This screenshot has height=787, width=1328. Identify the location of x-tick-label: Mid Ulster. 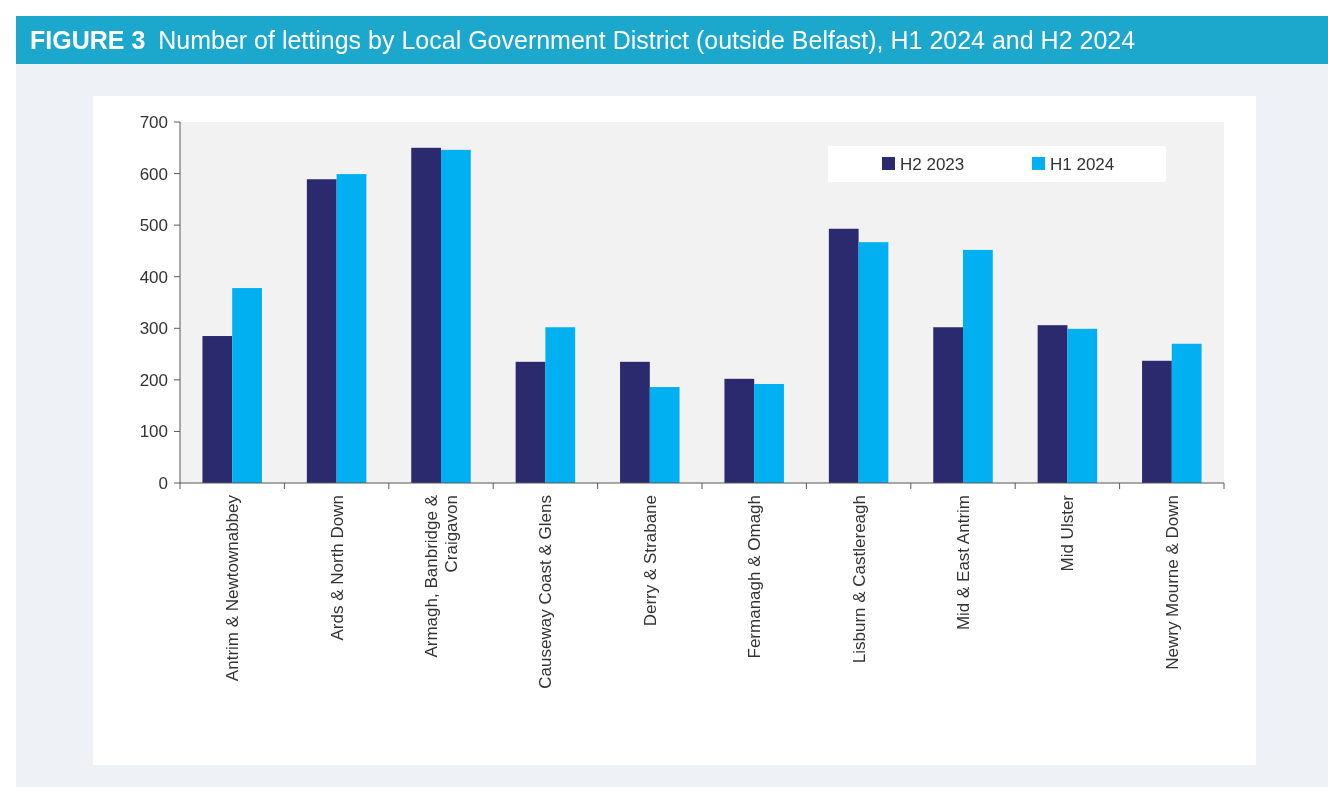
(1068, 533).